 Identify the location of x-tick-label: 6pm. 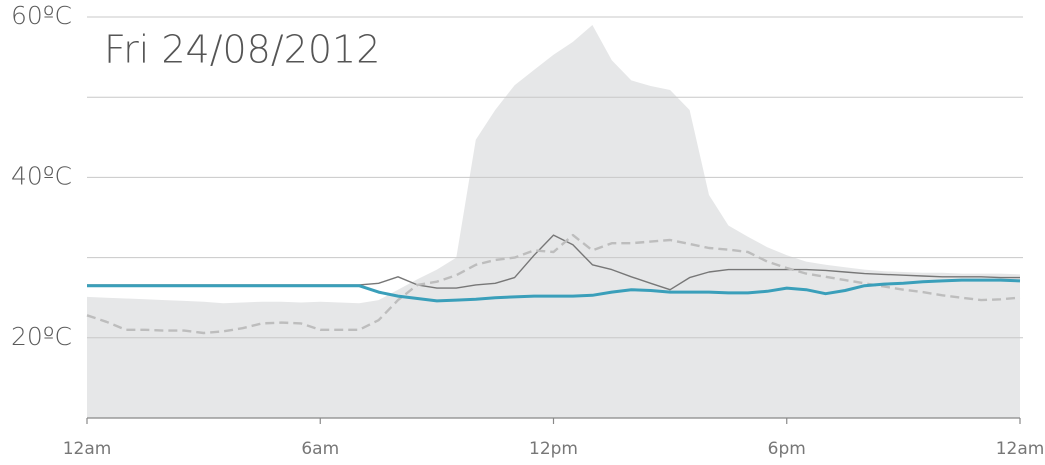
(787, 449).